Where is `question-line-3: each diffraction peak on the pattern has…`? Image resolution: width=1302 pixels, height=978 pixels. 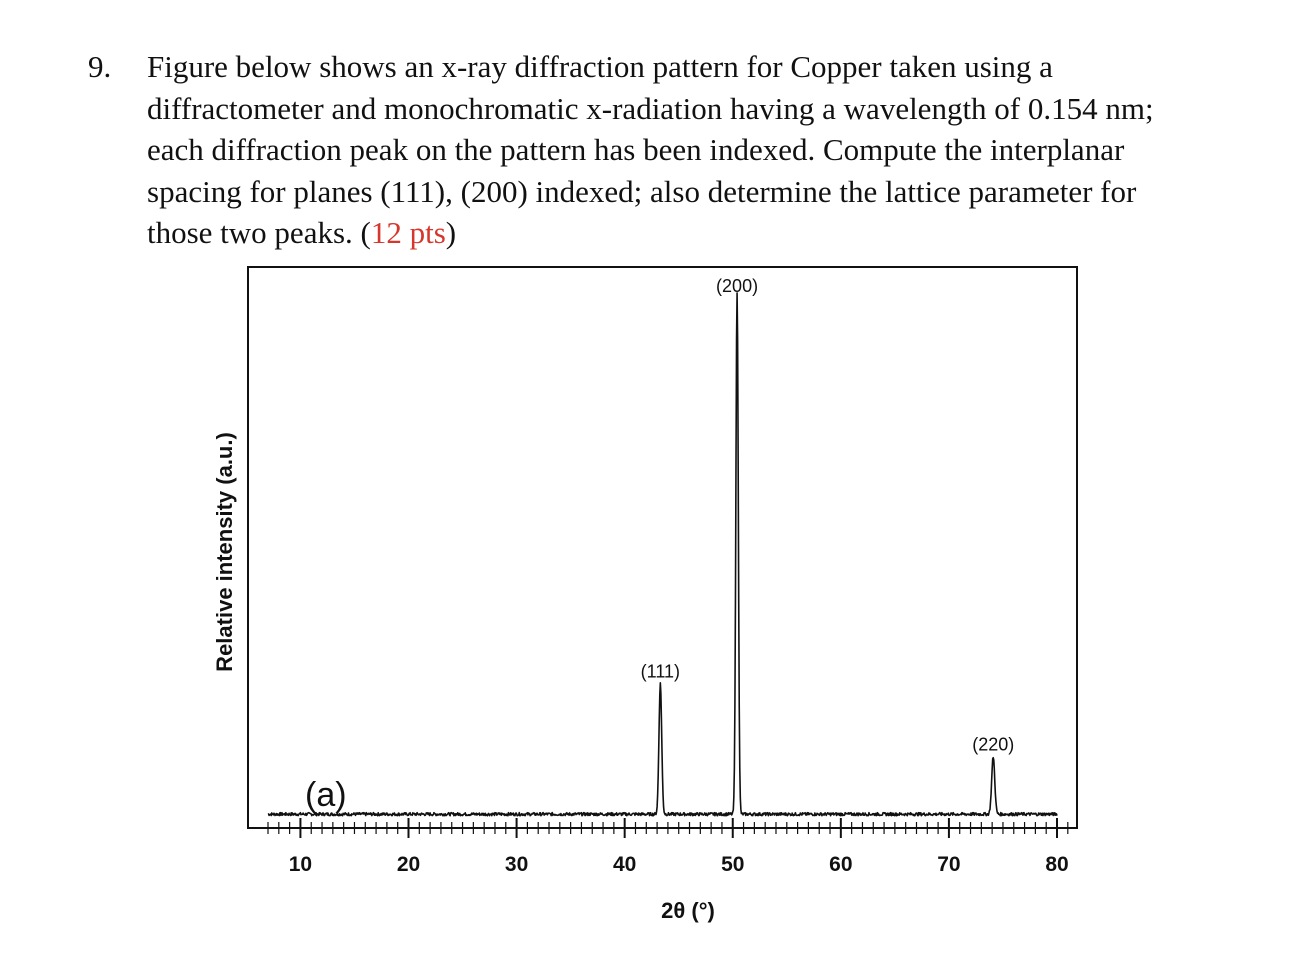
question-line-3: each diffraction peak on the pattern has… is located at coordinates (636, 149).